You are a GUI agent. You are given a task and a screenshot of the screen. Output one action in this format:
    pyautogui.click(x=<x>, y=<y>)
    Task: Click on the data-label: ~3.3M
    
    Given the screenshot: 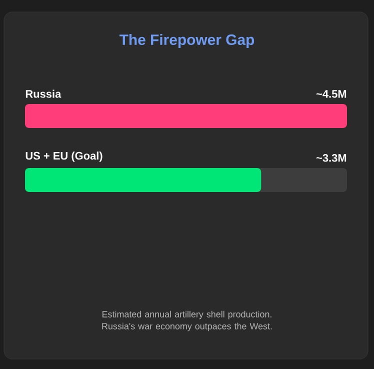 What is the action you would take?
    pyautogui.click(x=331, y=158)
    